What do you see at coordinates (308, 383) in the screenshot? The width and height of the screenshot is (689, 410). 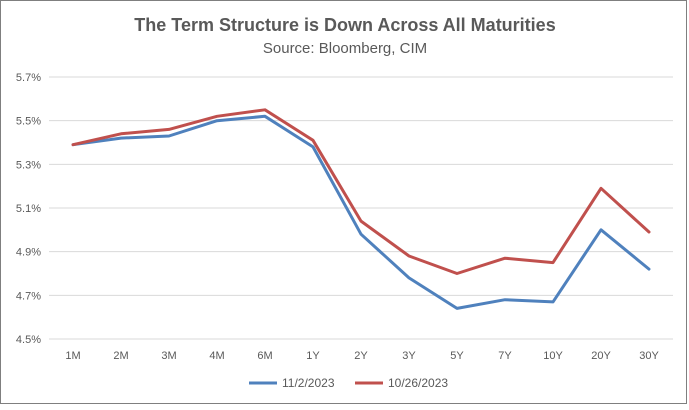 I see `legend-label: 11/2/2023` at bounding box center [308, 383].